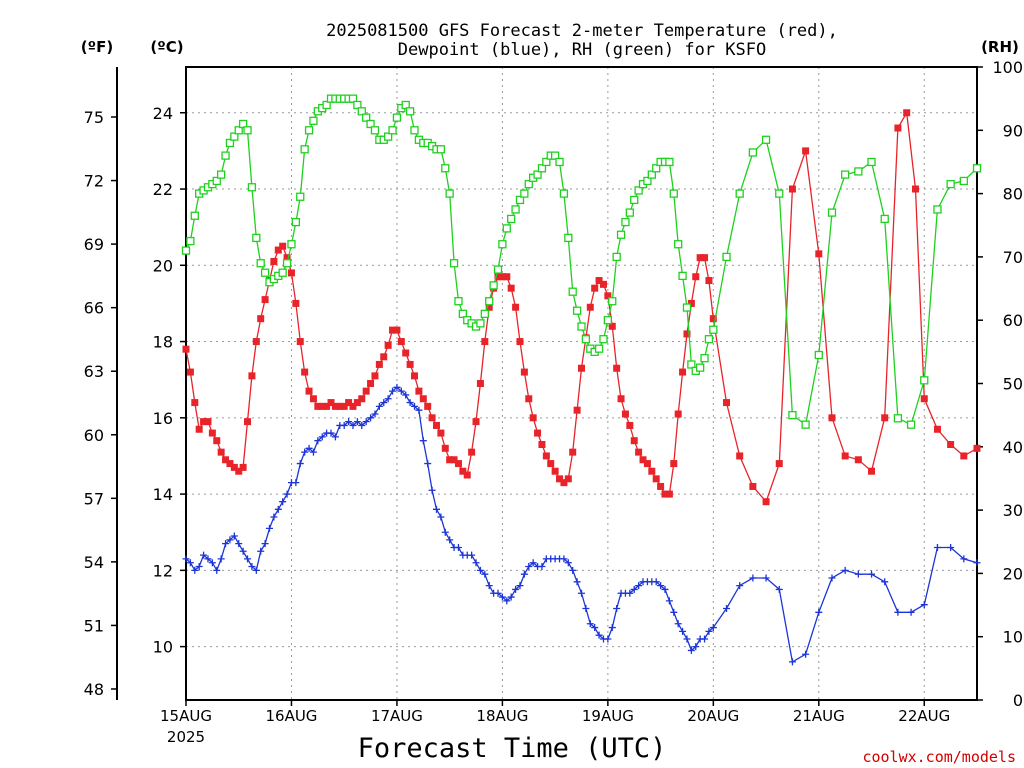 Image resolution: width=1024 pixels, height=768 pixels. I want to click on rh-tick-label: 20, so click(1013, 573).